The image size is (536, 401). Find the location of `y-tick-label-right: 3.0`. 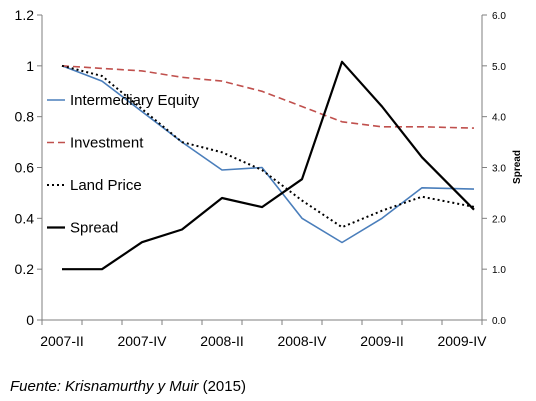

y-tick-label-right: 3.0 is located at coordinates (499, 169).